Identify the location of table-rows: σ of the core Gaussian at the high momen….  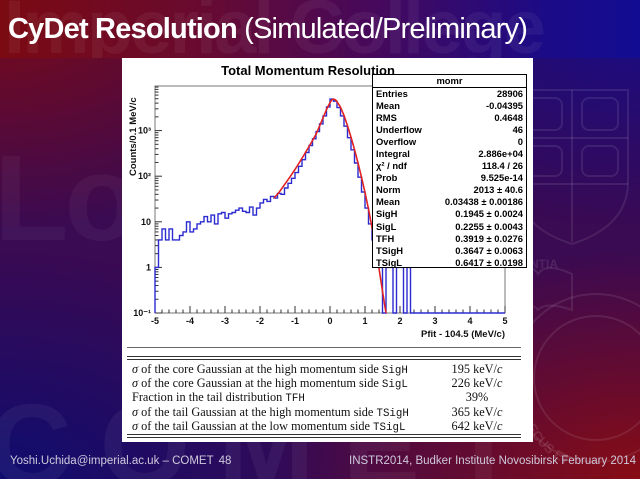
(324, 398).